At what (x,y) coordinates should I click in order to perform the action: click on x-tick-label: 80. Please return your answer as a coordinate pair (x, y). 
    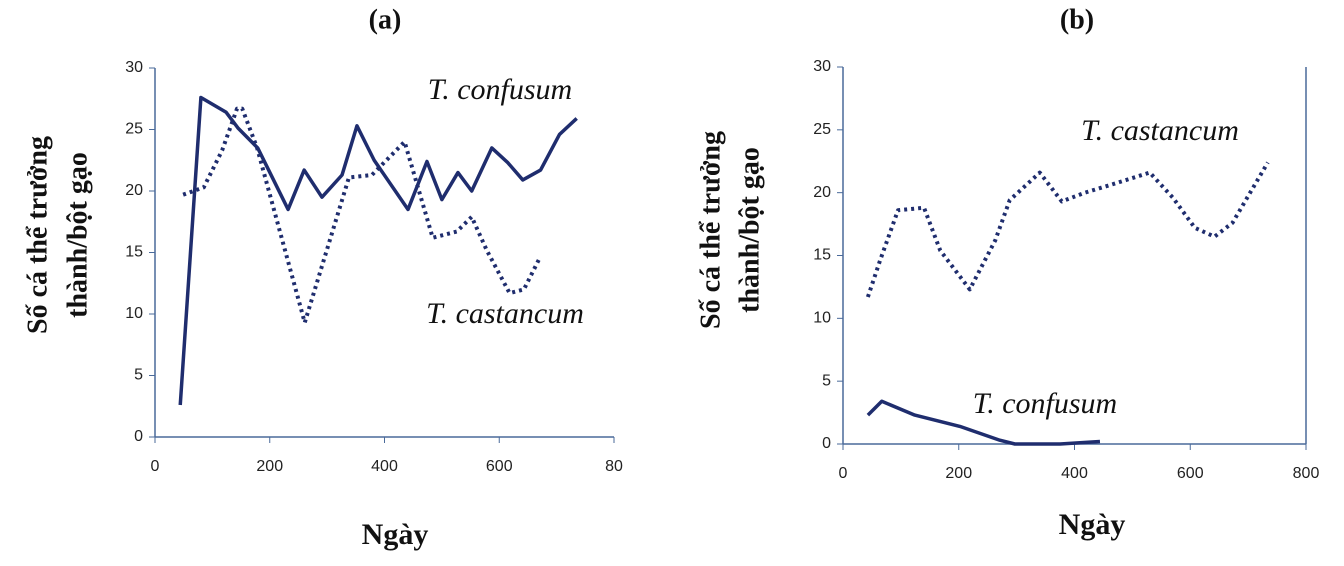
    Looking at the image, I should click on (614, 466).